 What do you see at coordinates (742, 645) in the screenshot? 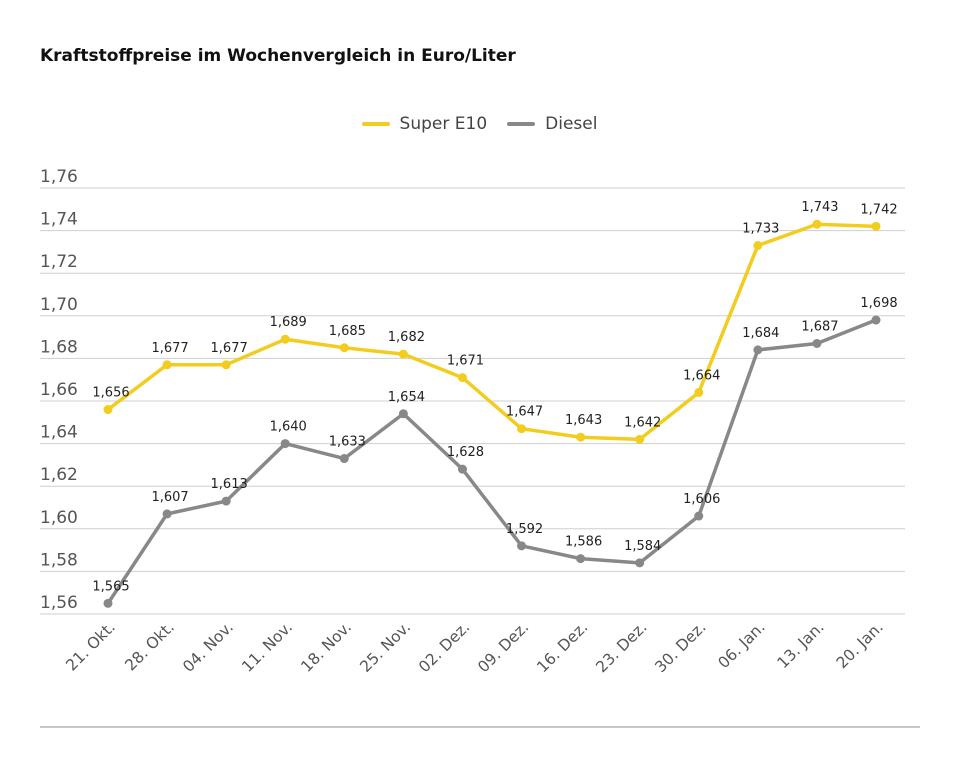
I see `x-tick-label: 06. Jan.` at bounding box center [742, 645].